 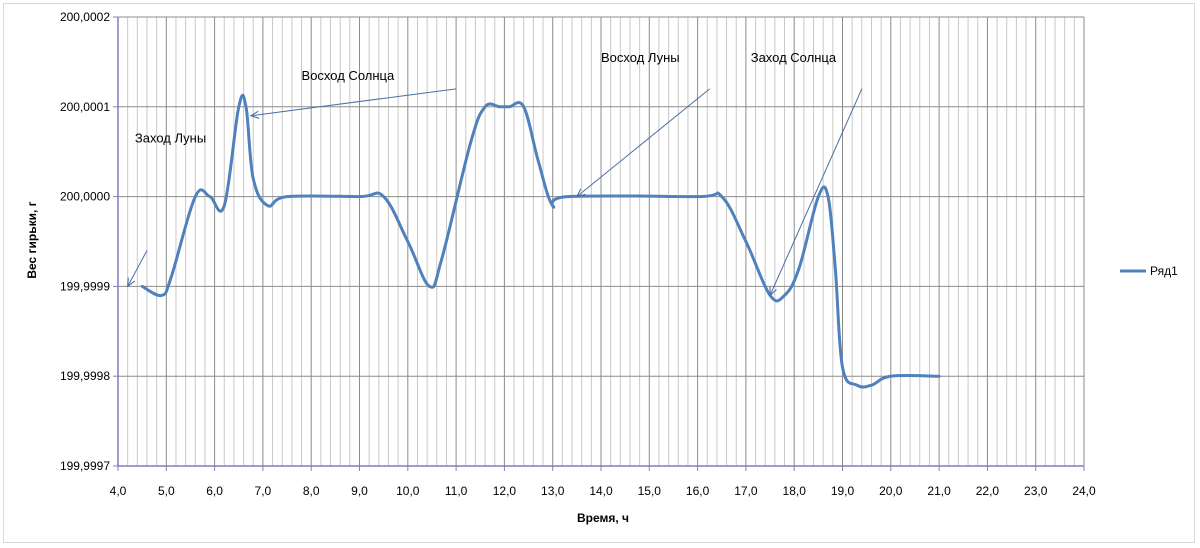 I want to click on x-tick-label: 20,0, so click(x=891, y=491).